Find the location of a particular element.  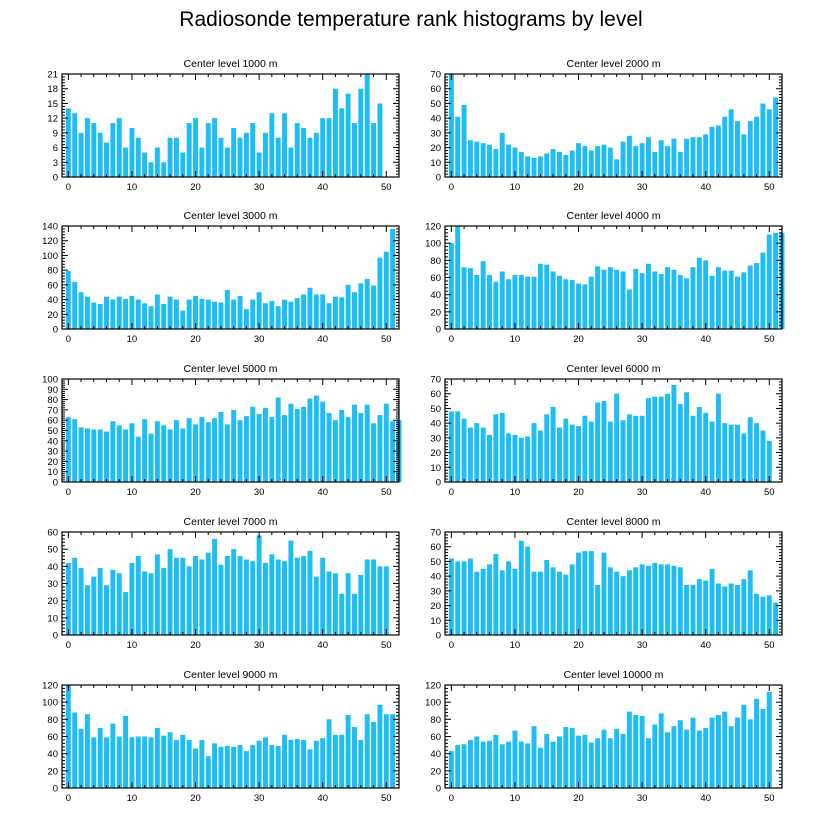

y-tick-label: 50 is located at coordinates (435, 104).